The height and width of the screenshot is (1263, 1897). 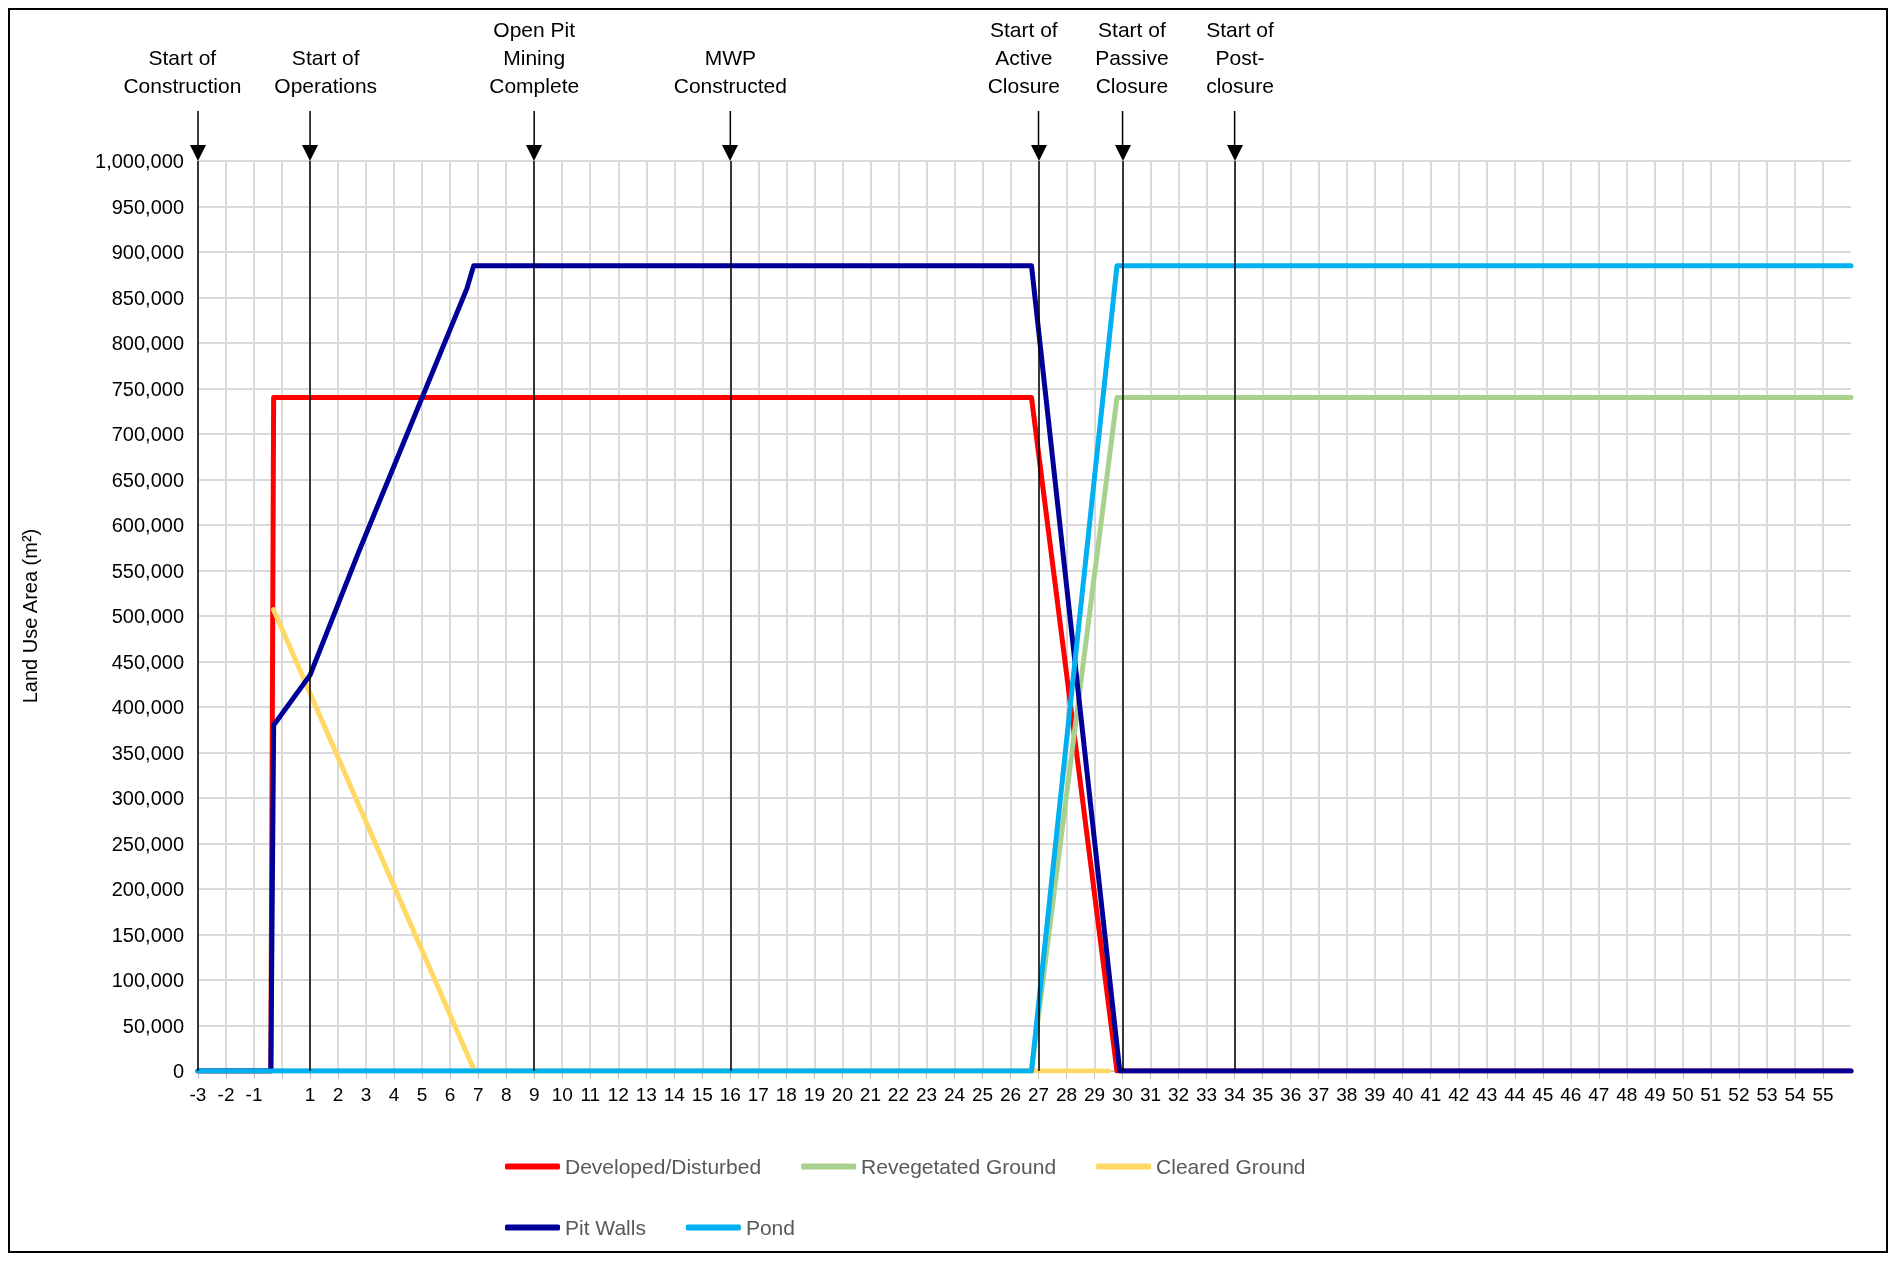 I want to click on x-tick-label: -1, so click(x=254, y=1094).